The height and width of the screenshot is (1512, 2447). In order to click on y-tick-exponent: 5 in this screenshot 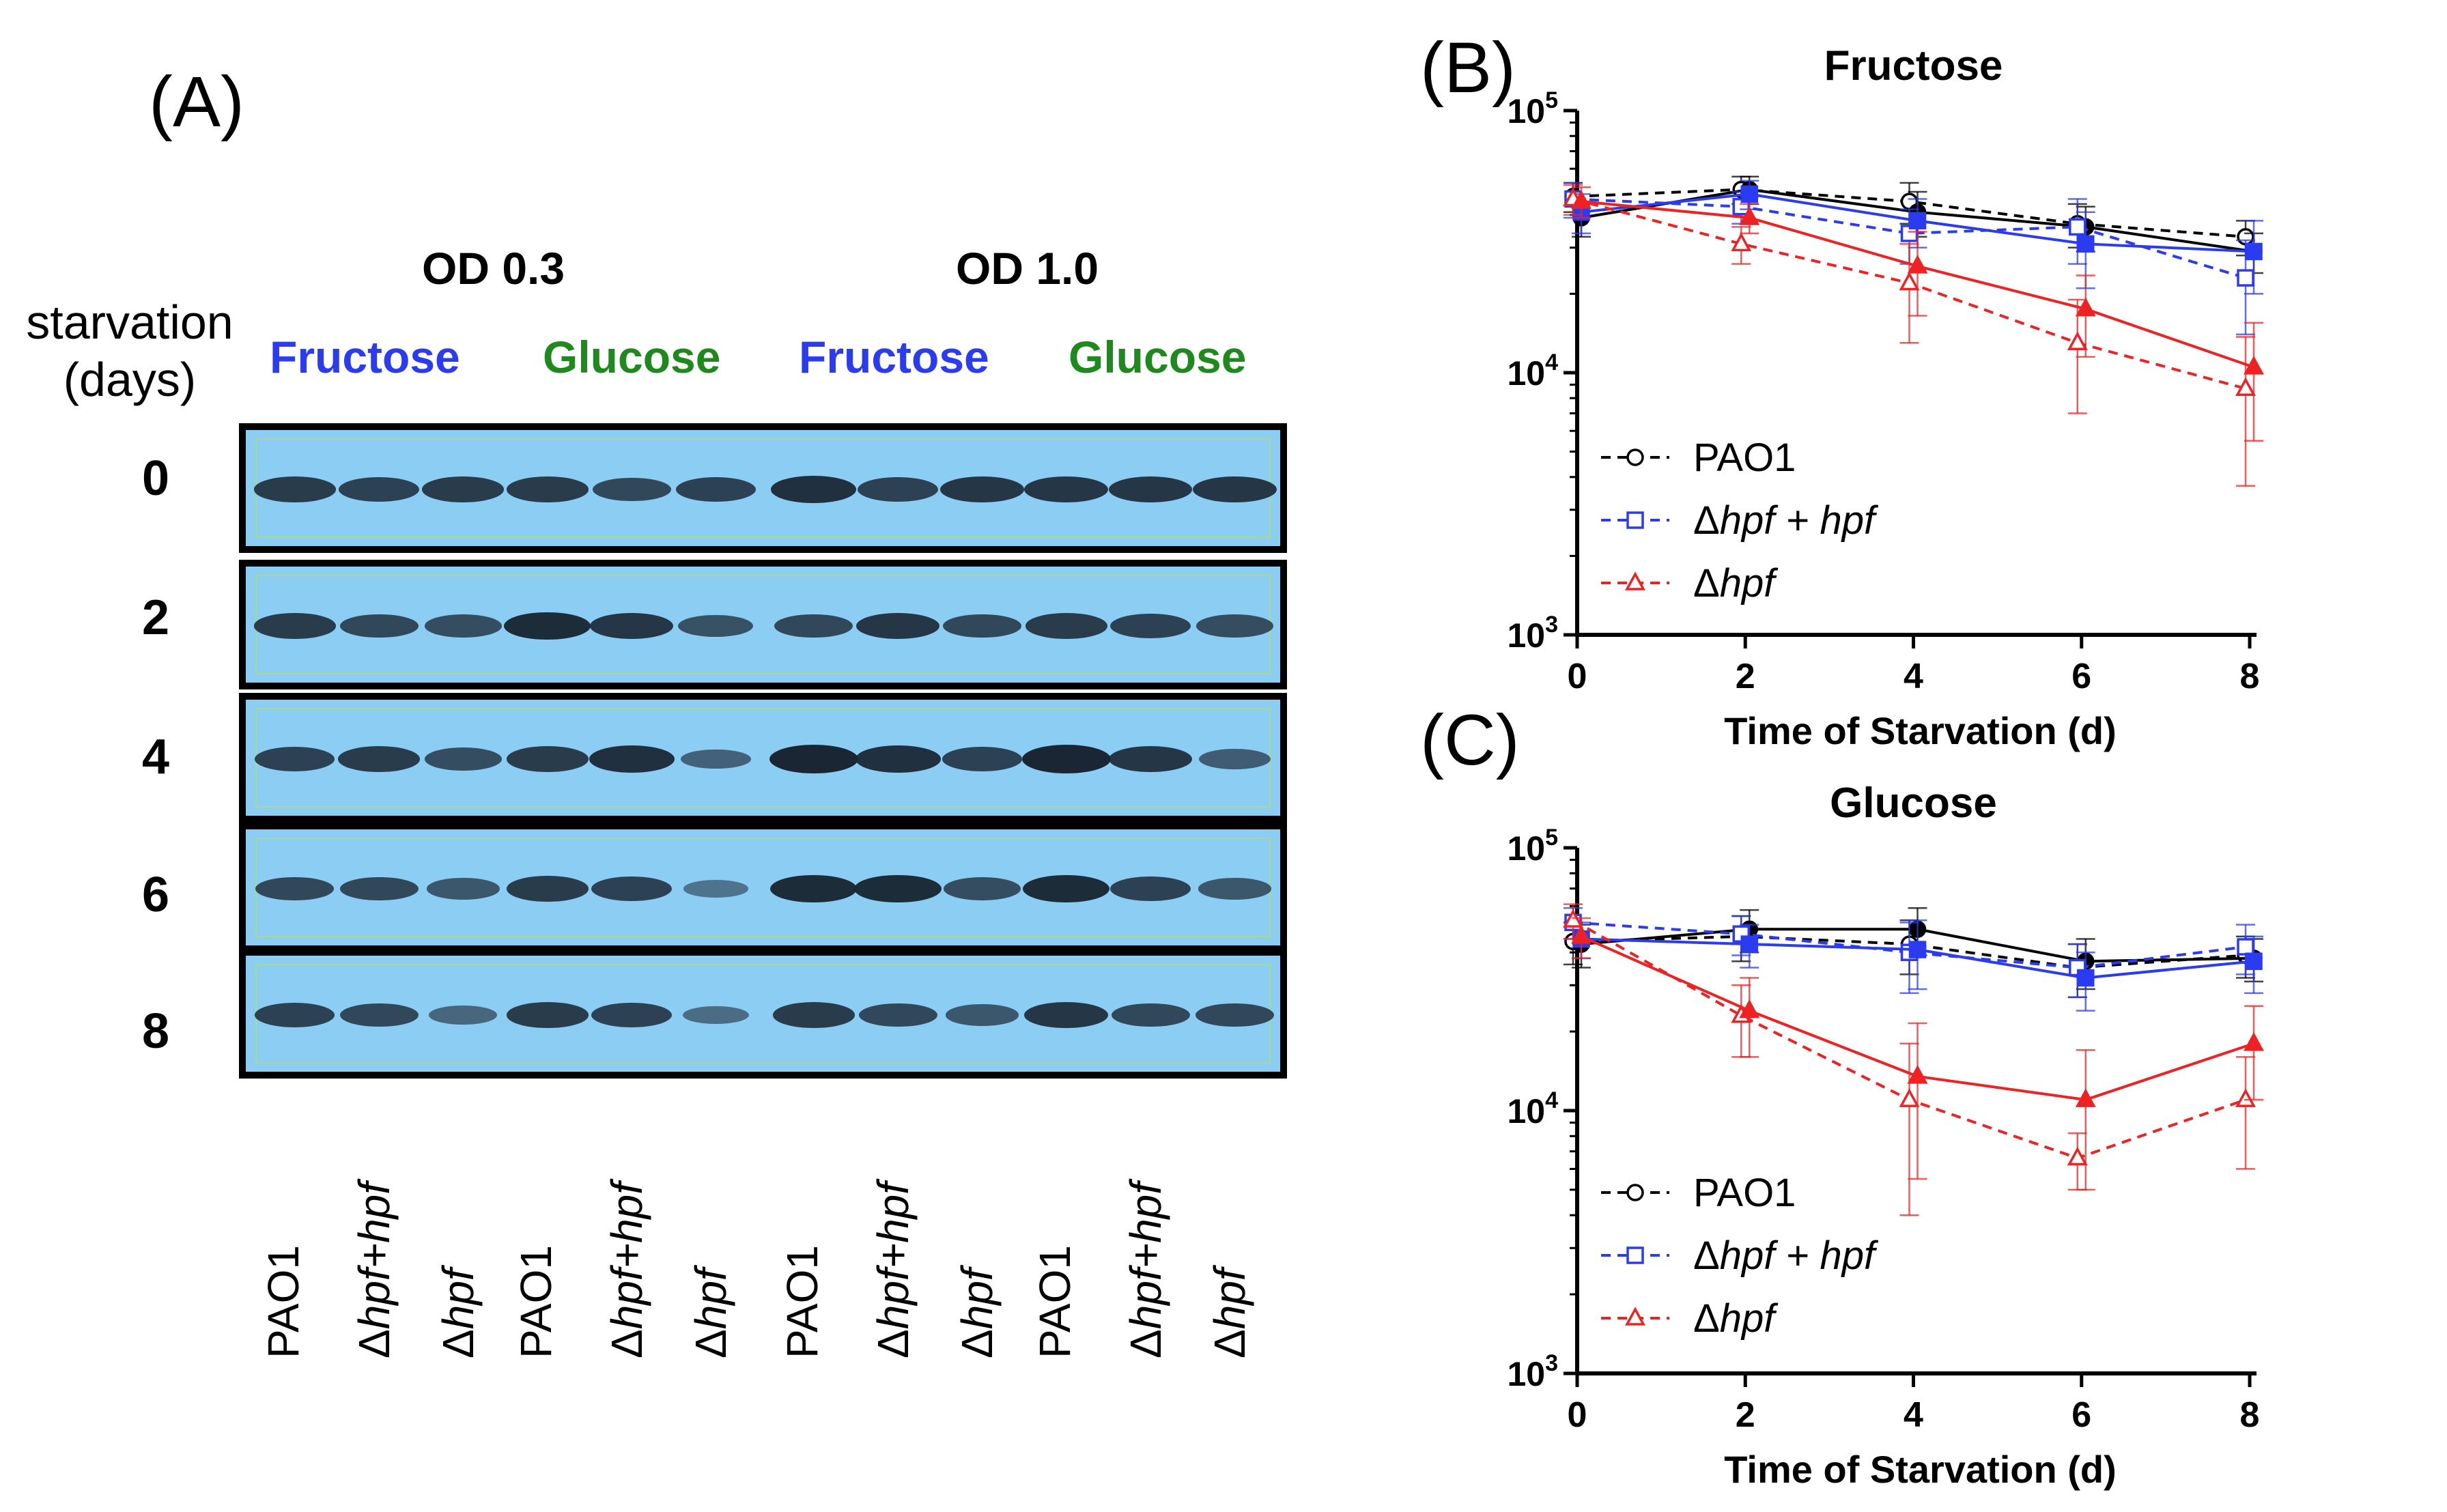, I will do `click(1551, 100)`.